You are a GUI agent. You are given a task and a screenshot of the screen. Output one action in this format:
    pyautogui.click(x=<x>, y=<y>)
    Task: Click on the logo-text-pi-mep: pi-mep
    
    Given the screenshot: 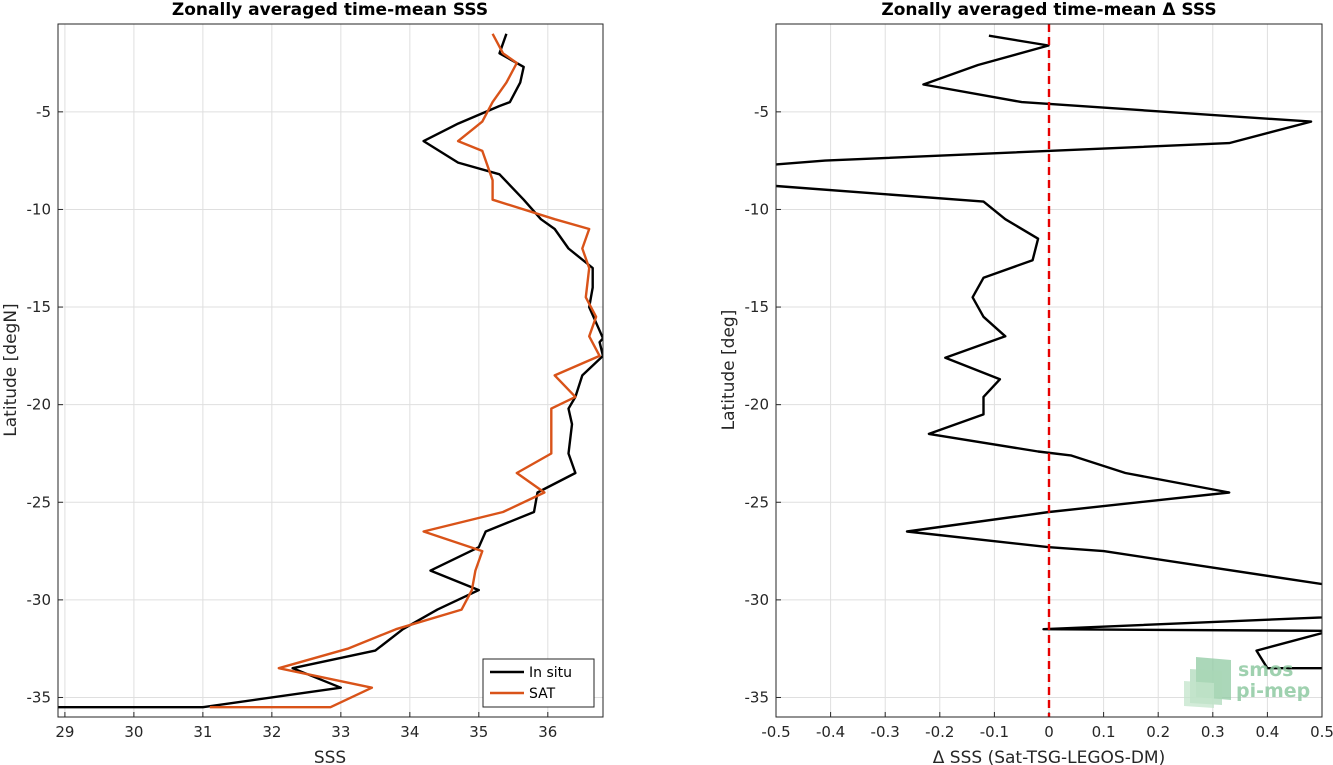 What is the action you would take?
    pyautogui.click(x=1273, y=691)
    